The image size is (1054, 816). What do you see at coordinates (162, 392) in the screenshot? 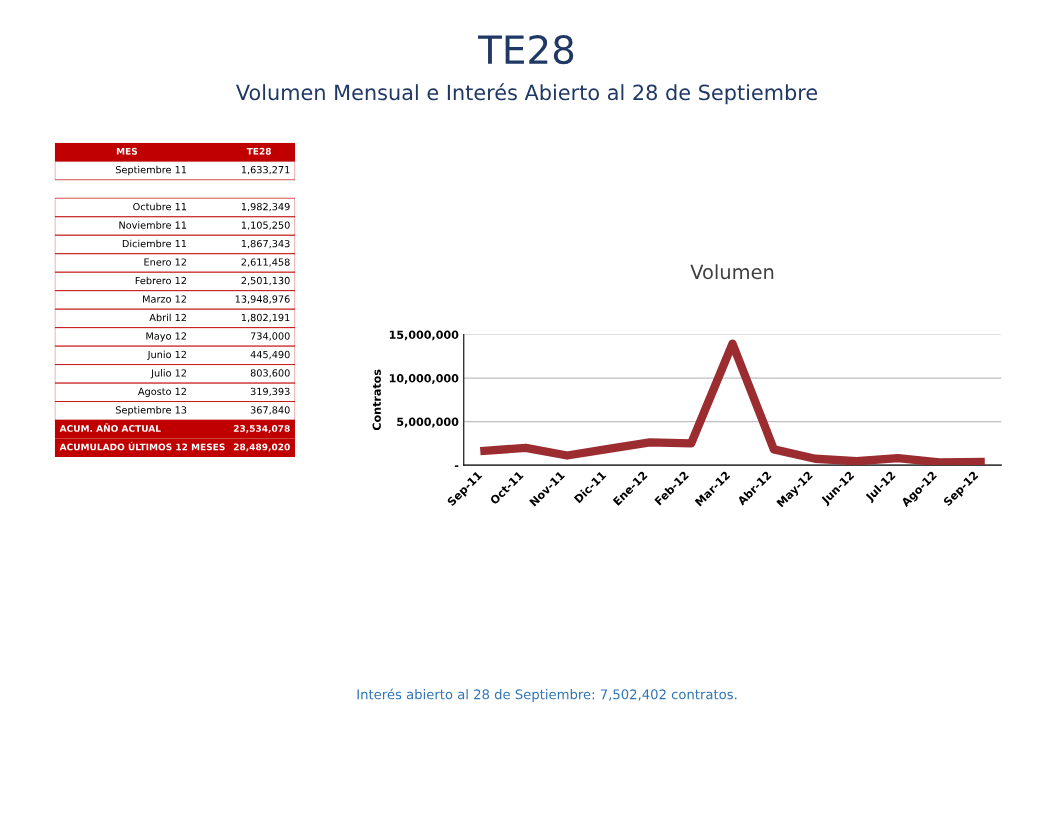
I see `text: Agosto 12` at bounding box center [162, 392].